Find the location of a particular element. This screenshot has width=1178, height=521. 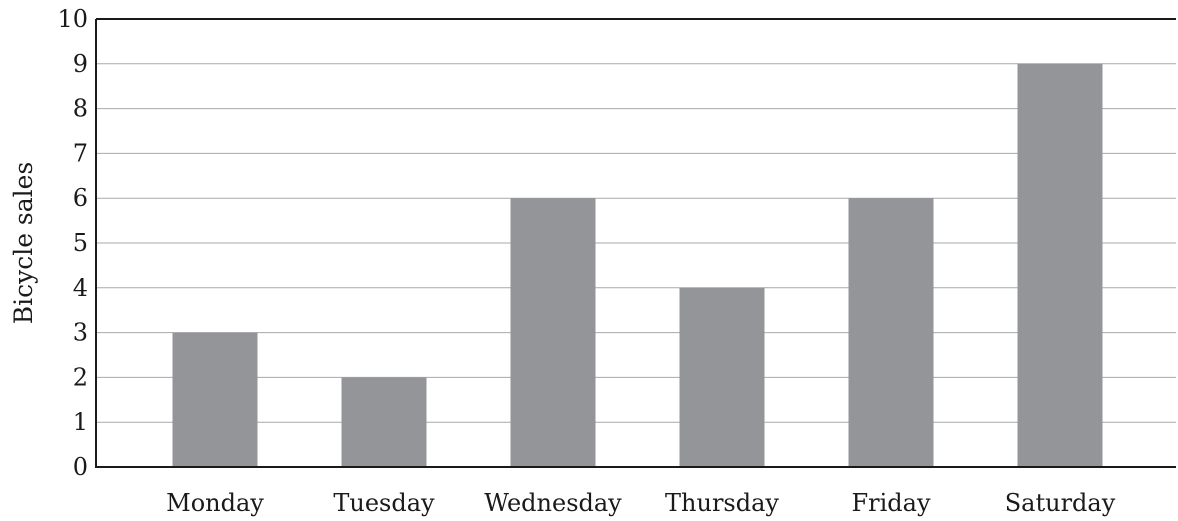

y-tick-label: 9 is located at coordinates (80, 64).